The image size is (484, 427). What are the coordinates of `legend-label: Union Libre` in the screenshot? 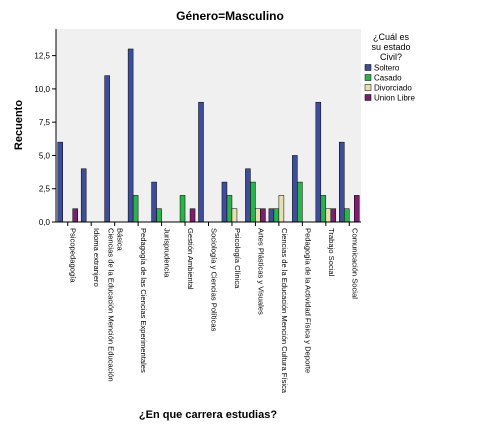 It's located at (394, 98).